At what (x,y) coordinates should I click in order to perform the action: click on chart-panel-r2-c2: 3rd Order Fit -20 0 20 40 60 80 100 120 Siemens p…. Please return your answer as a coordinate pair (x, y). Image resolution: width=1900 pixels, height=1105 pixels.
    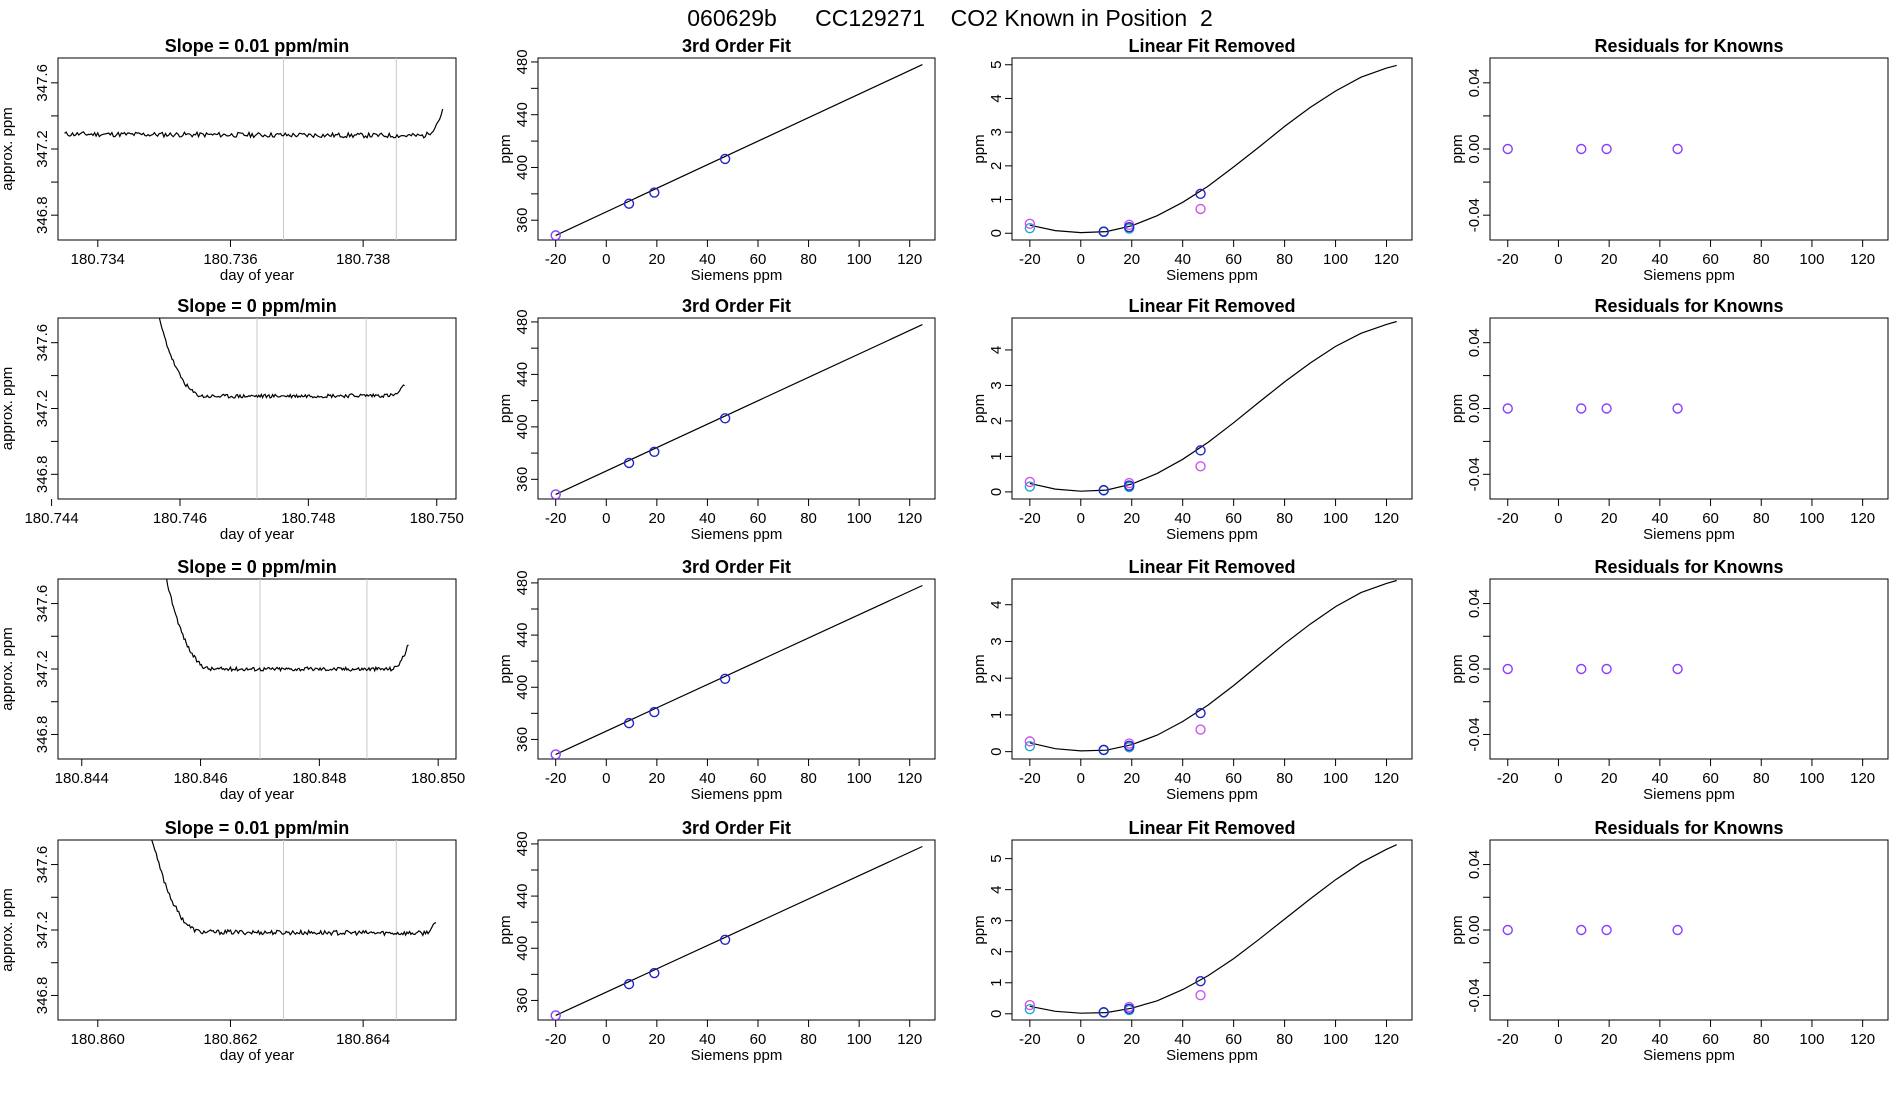
    Looking at the image, I should click on (716, 419).